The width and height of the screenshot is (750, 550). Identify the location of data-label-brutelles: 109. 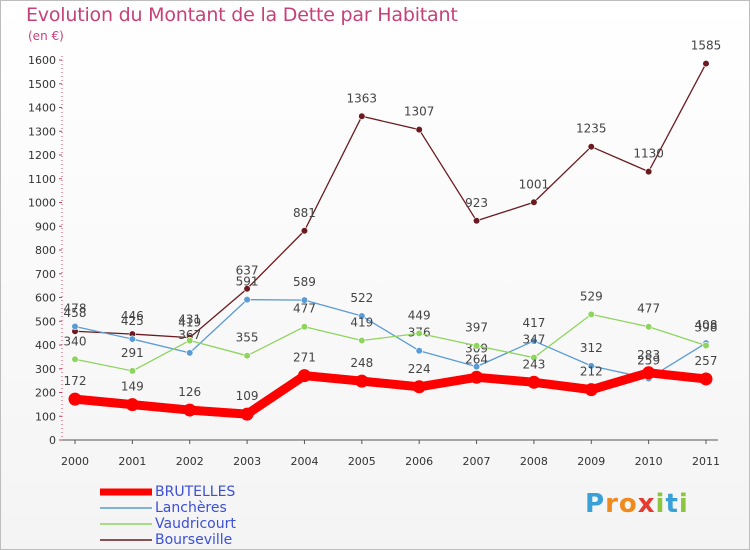
(247, 396).